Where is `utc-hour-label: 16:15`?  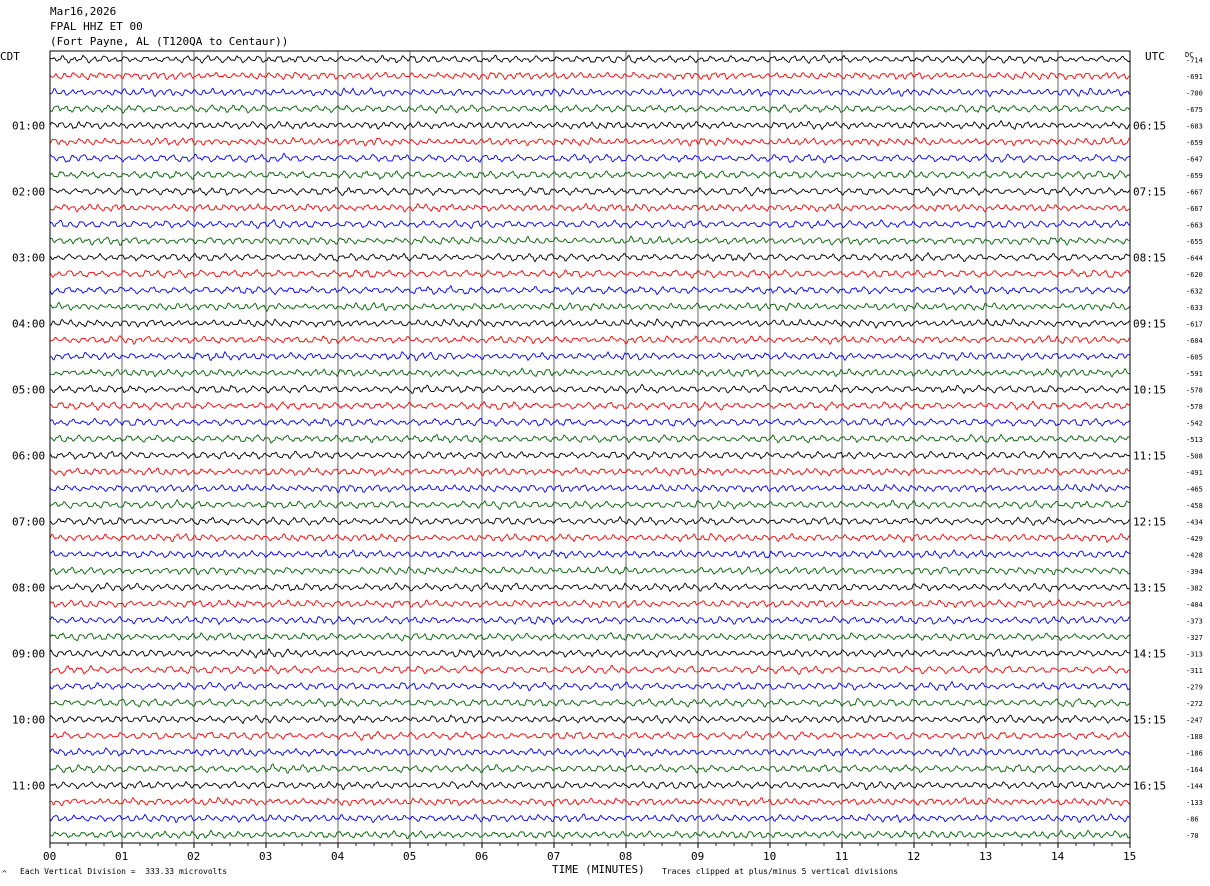
utc-hour-label: 16:15 is located at coordinates (1149, 785).